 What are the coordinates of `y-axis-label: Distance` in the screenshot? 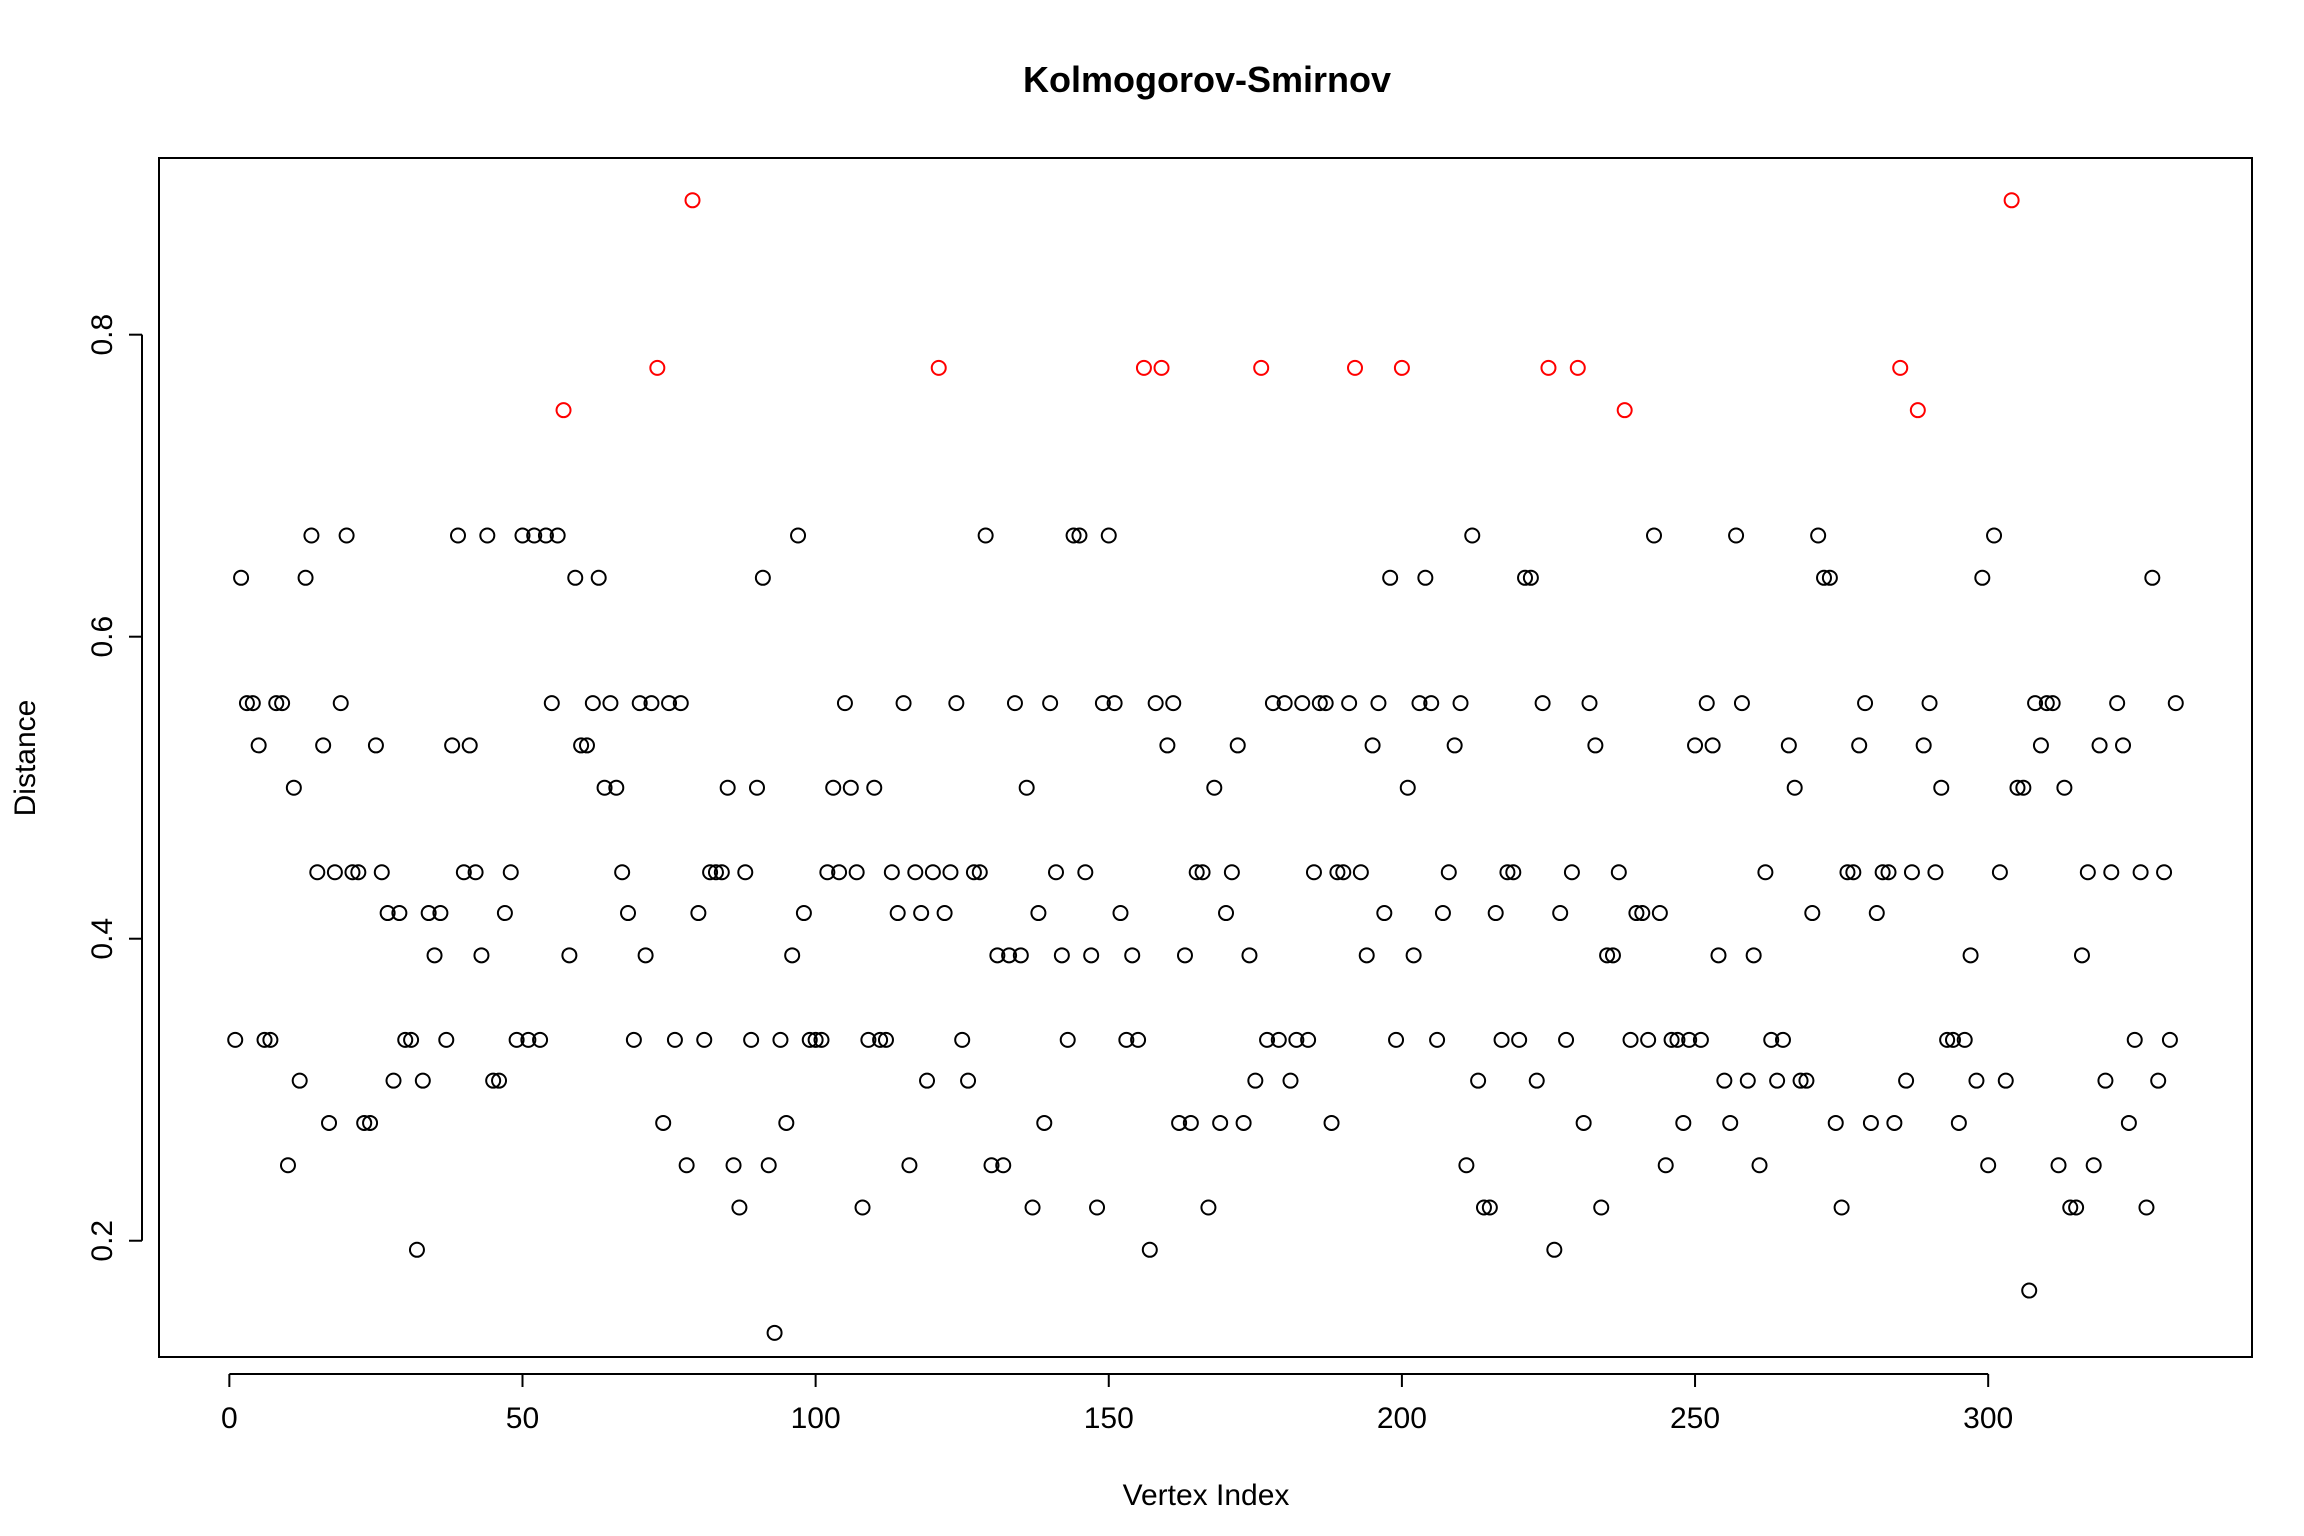 It's located at (25, 758).